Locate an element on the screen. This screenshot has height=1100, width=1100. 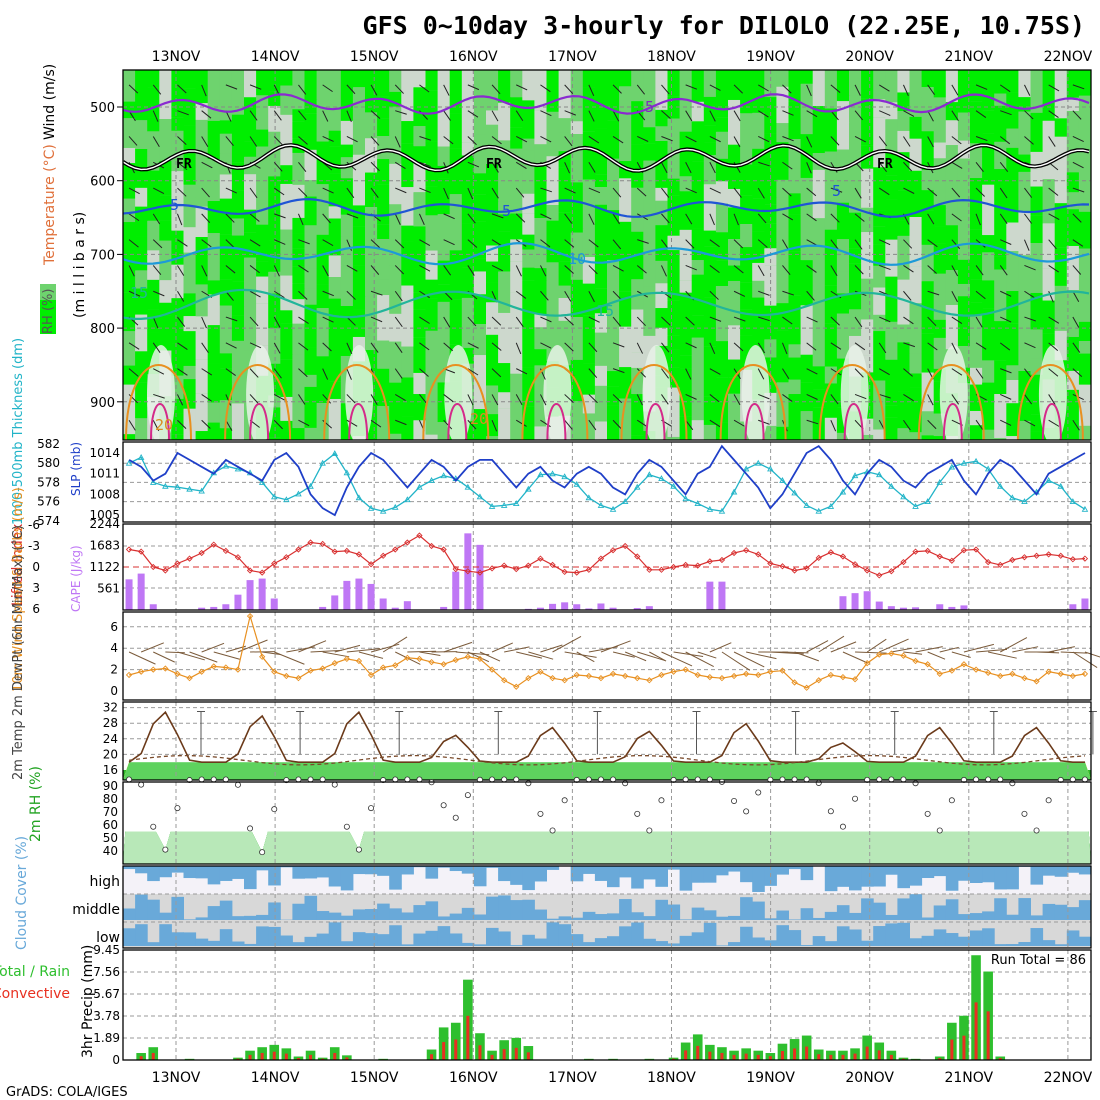
slp-tick-label: 1011 is located at coordinates (104, 474).